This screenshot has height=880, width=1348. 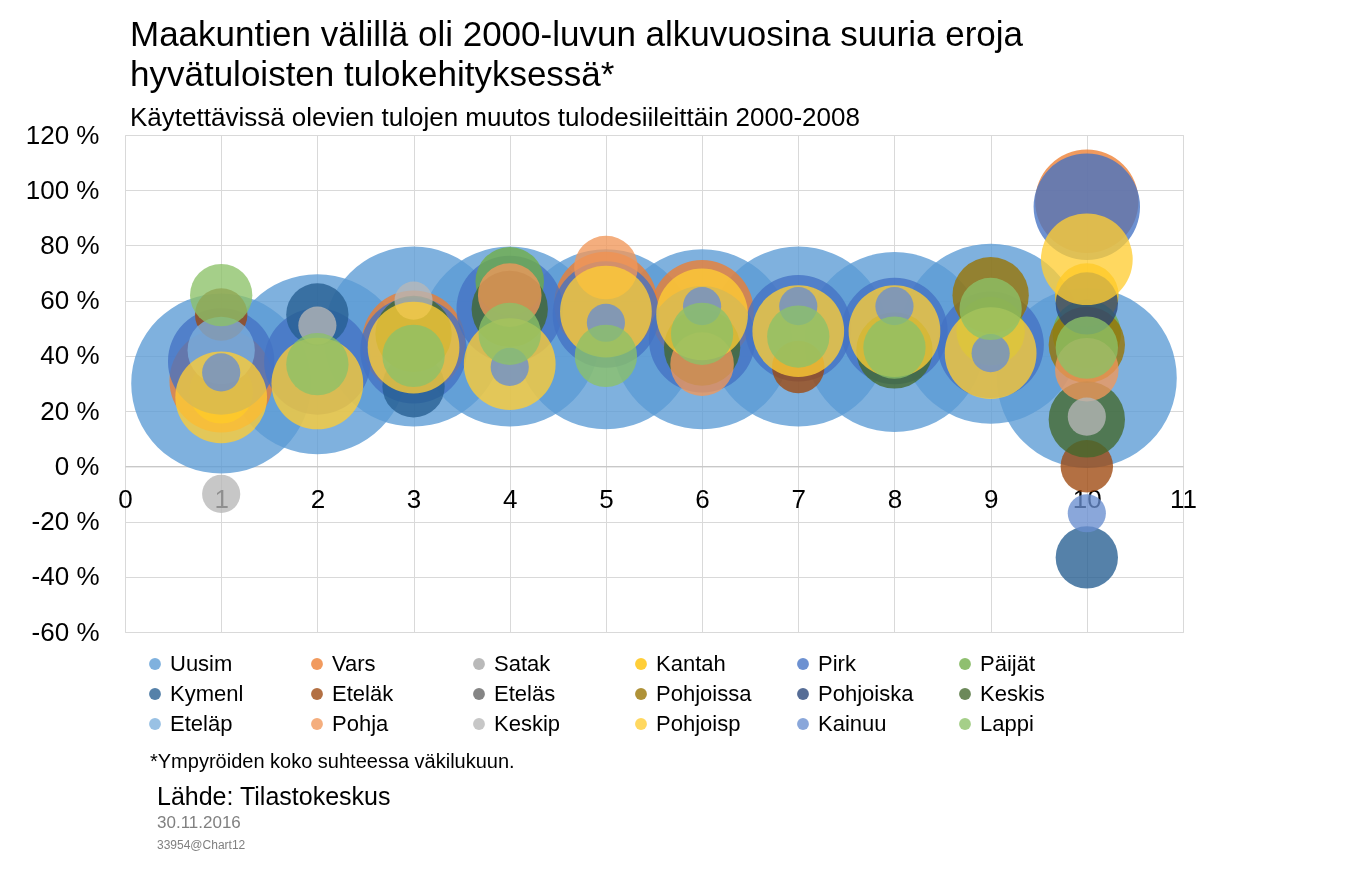 I want to click on x-tick-label: 5, so click(x=606, y=498).